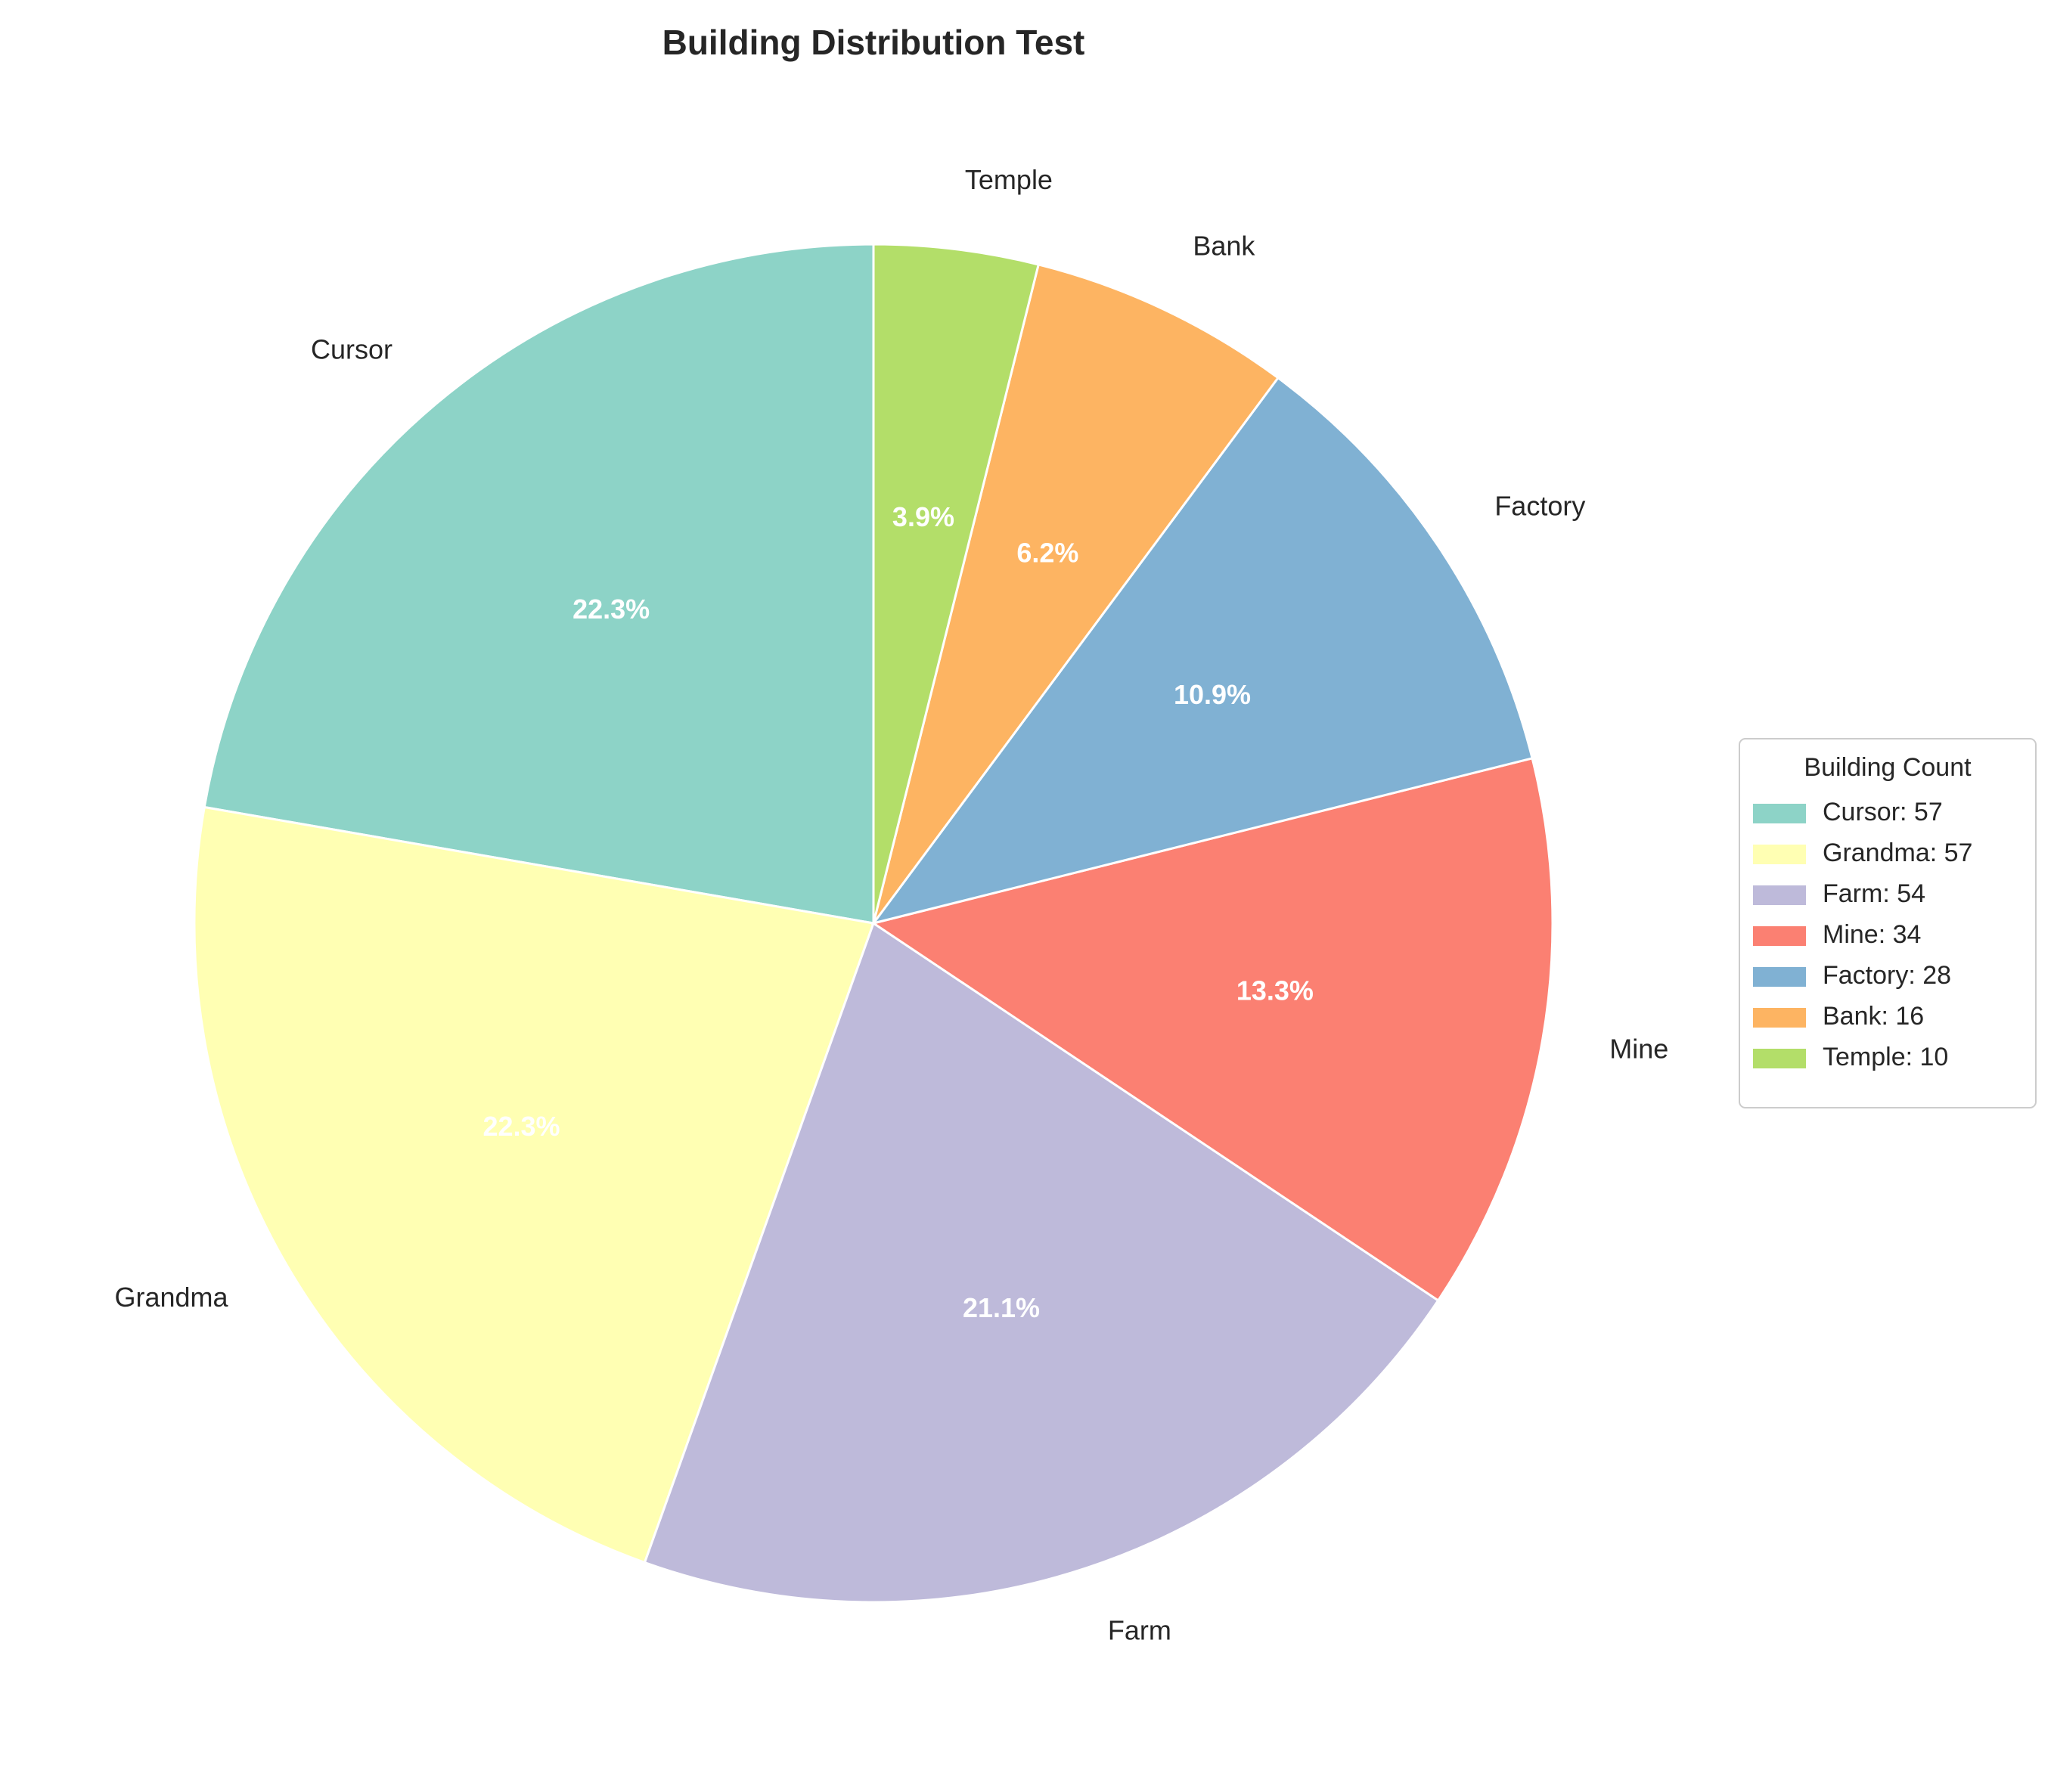 Image resolution: width=2054 pixels, height=1792 pixels. What do you see at coordinates (1539, 506) in the screenshot?
I see `slice-label-factory: Factory` at bounding box center [1539, 506].